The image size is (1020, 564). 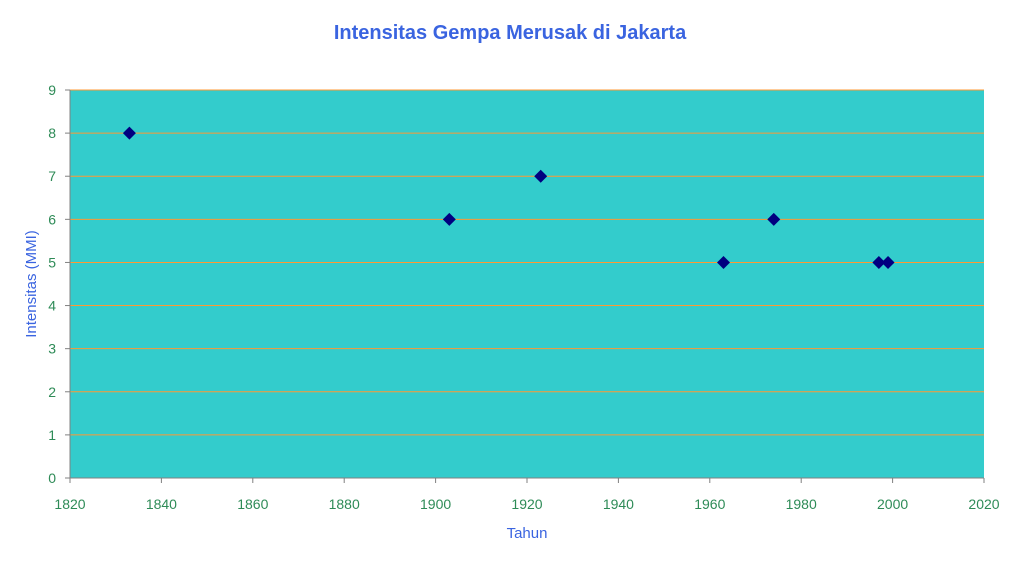 What do you see at coordinates (52, 349) in the screenshot?
I see `y-tick-label-3: 3` at bounding box center [52, 349].